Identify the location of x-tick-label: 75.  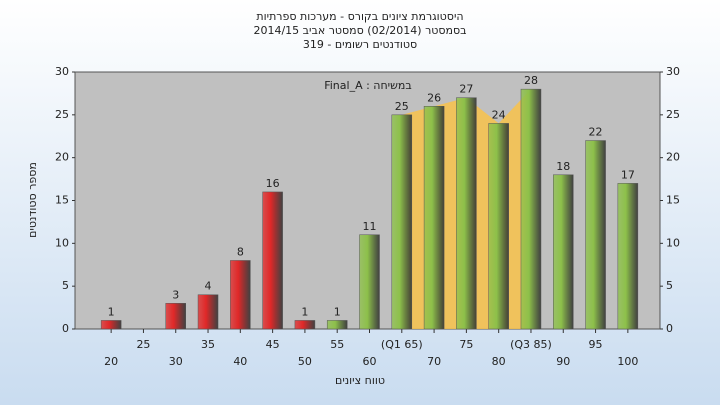
(466, 344).